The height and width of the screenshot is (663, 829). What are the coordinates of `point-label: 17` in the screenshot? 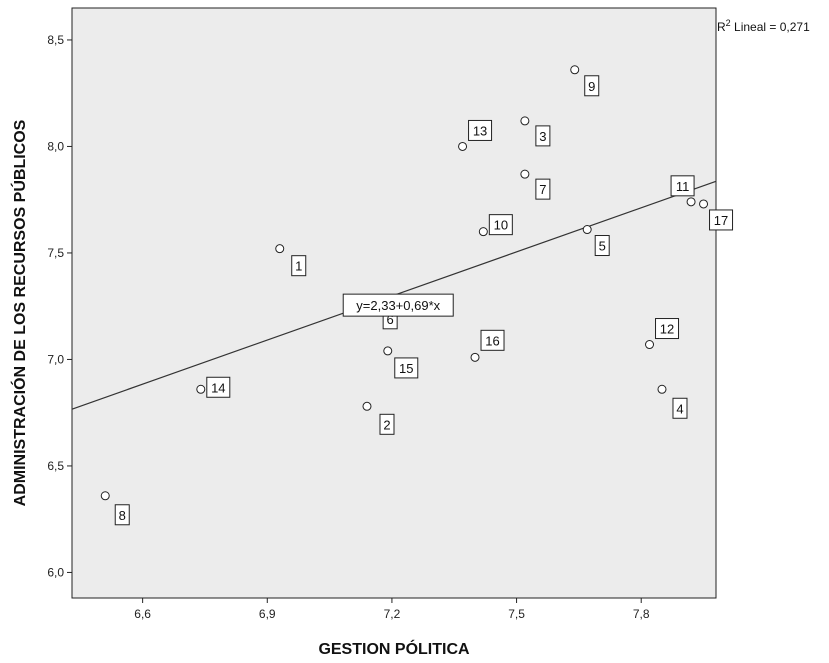 It's located at (721, 220).